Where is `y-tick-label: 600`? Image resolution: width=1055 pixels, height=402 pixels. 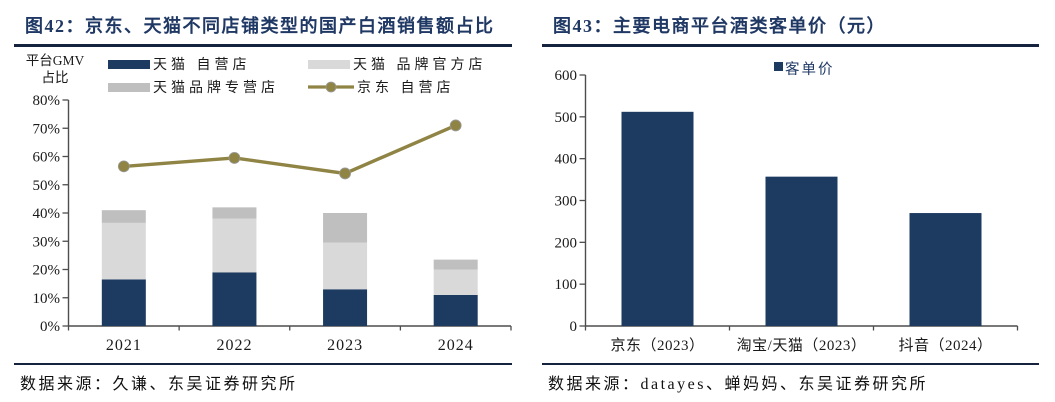 y-tick-label: 600 is located at coordinates (566, 76).